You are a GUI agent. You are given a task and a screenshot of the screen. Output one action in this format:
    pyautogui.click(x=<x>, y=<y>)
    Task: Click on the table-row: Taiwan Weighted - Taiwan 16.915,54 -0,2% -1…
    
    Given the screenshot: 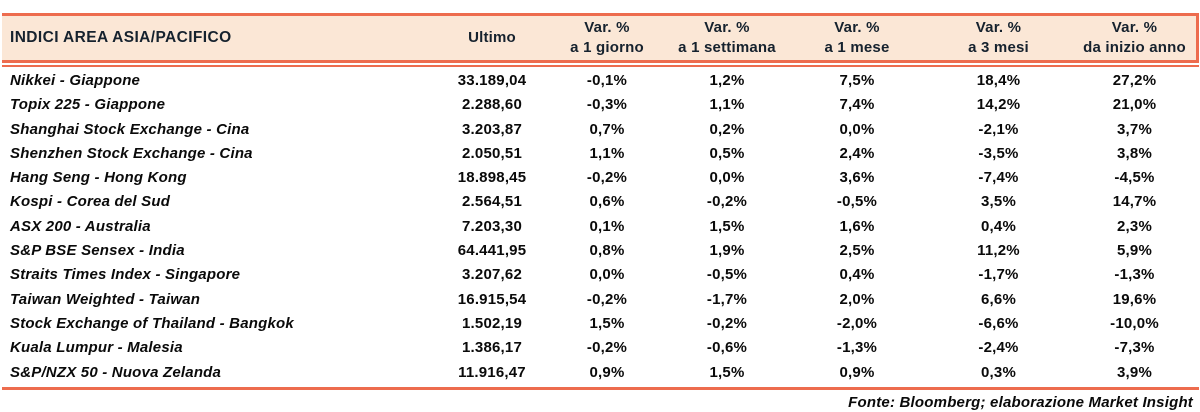 What is the action you would take?
    pyautogui.click(x=600, y=300)
    